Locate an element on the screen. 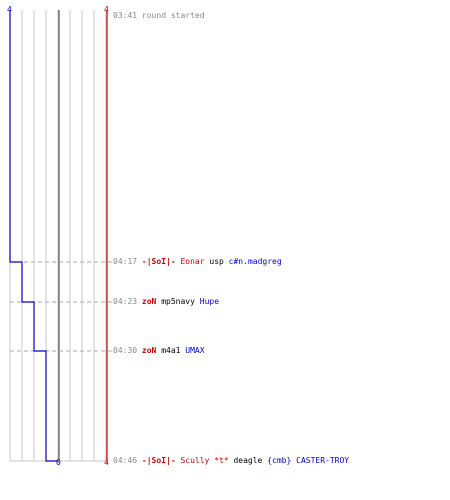 This screenshot has width=450, height=500. event-round-start: 03:41 round started is located at coordinates (159, 16).